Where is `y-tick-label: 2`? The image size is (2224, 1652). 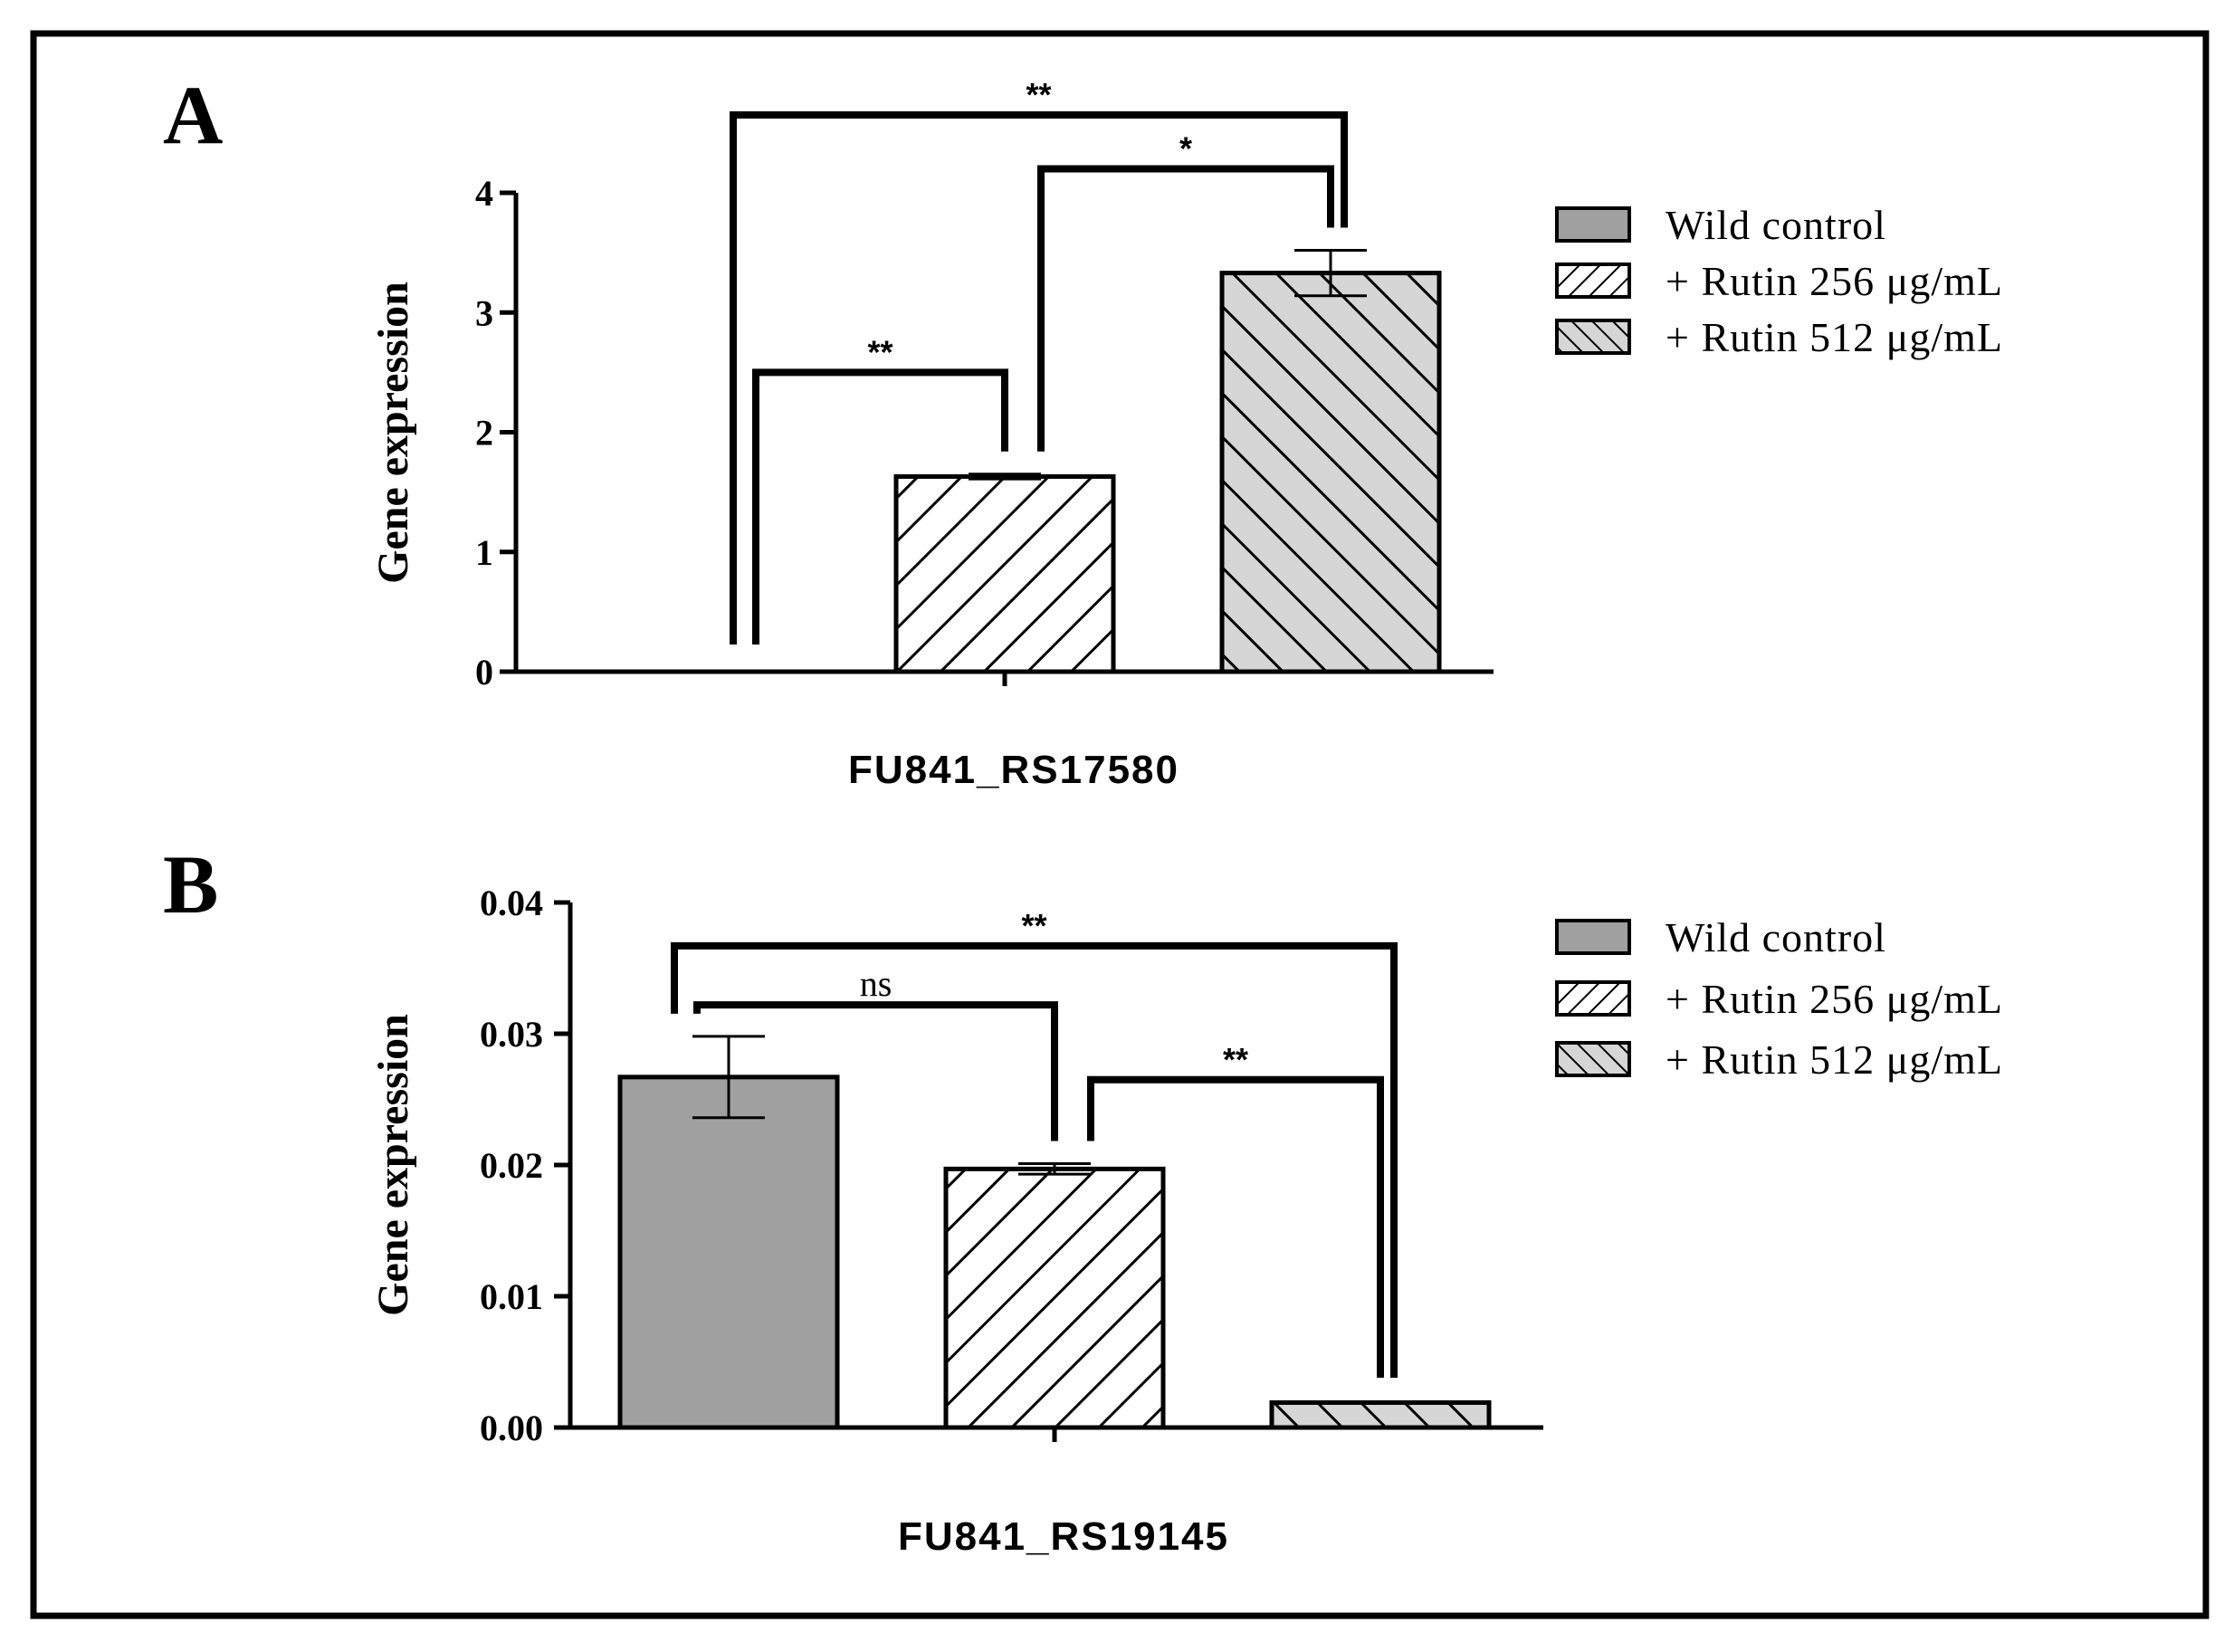 y-tick-label: 2 is located at coordinates (484, 433).